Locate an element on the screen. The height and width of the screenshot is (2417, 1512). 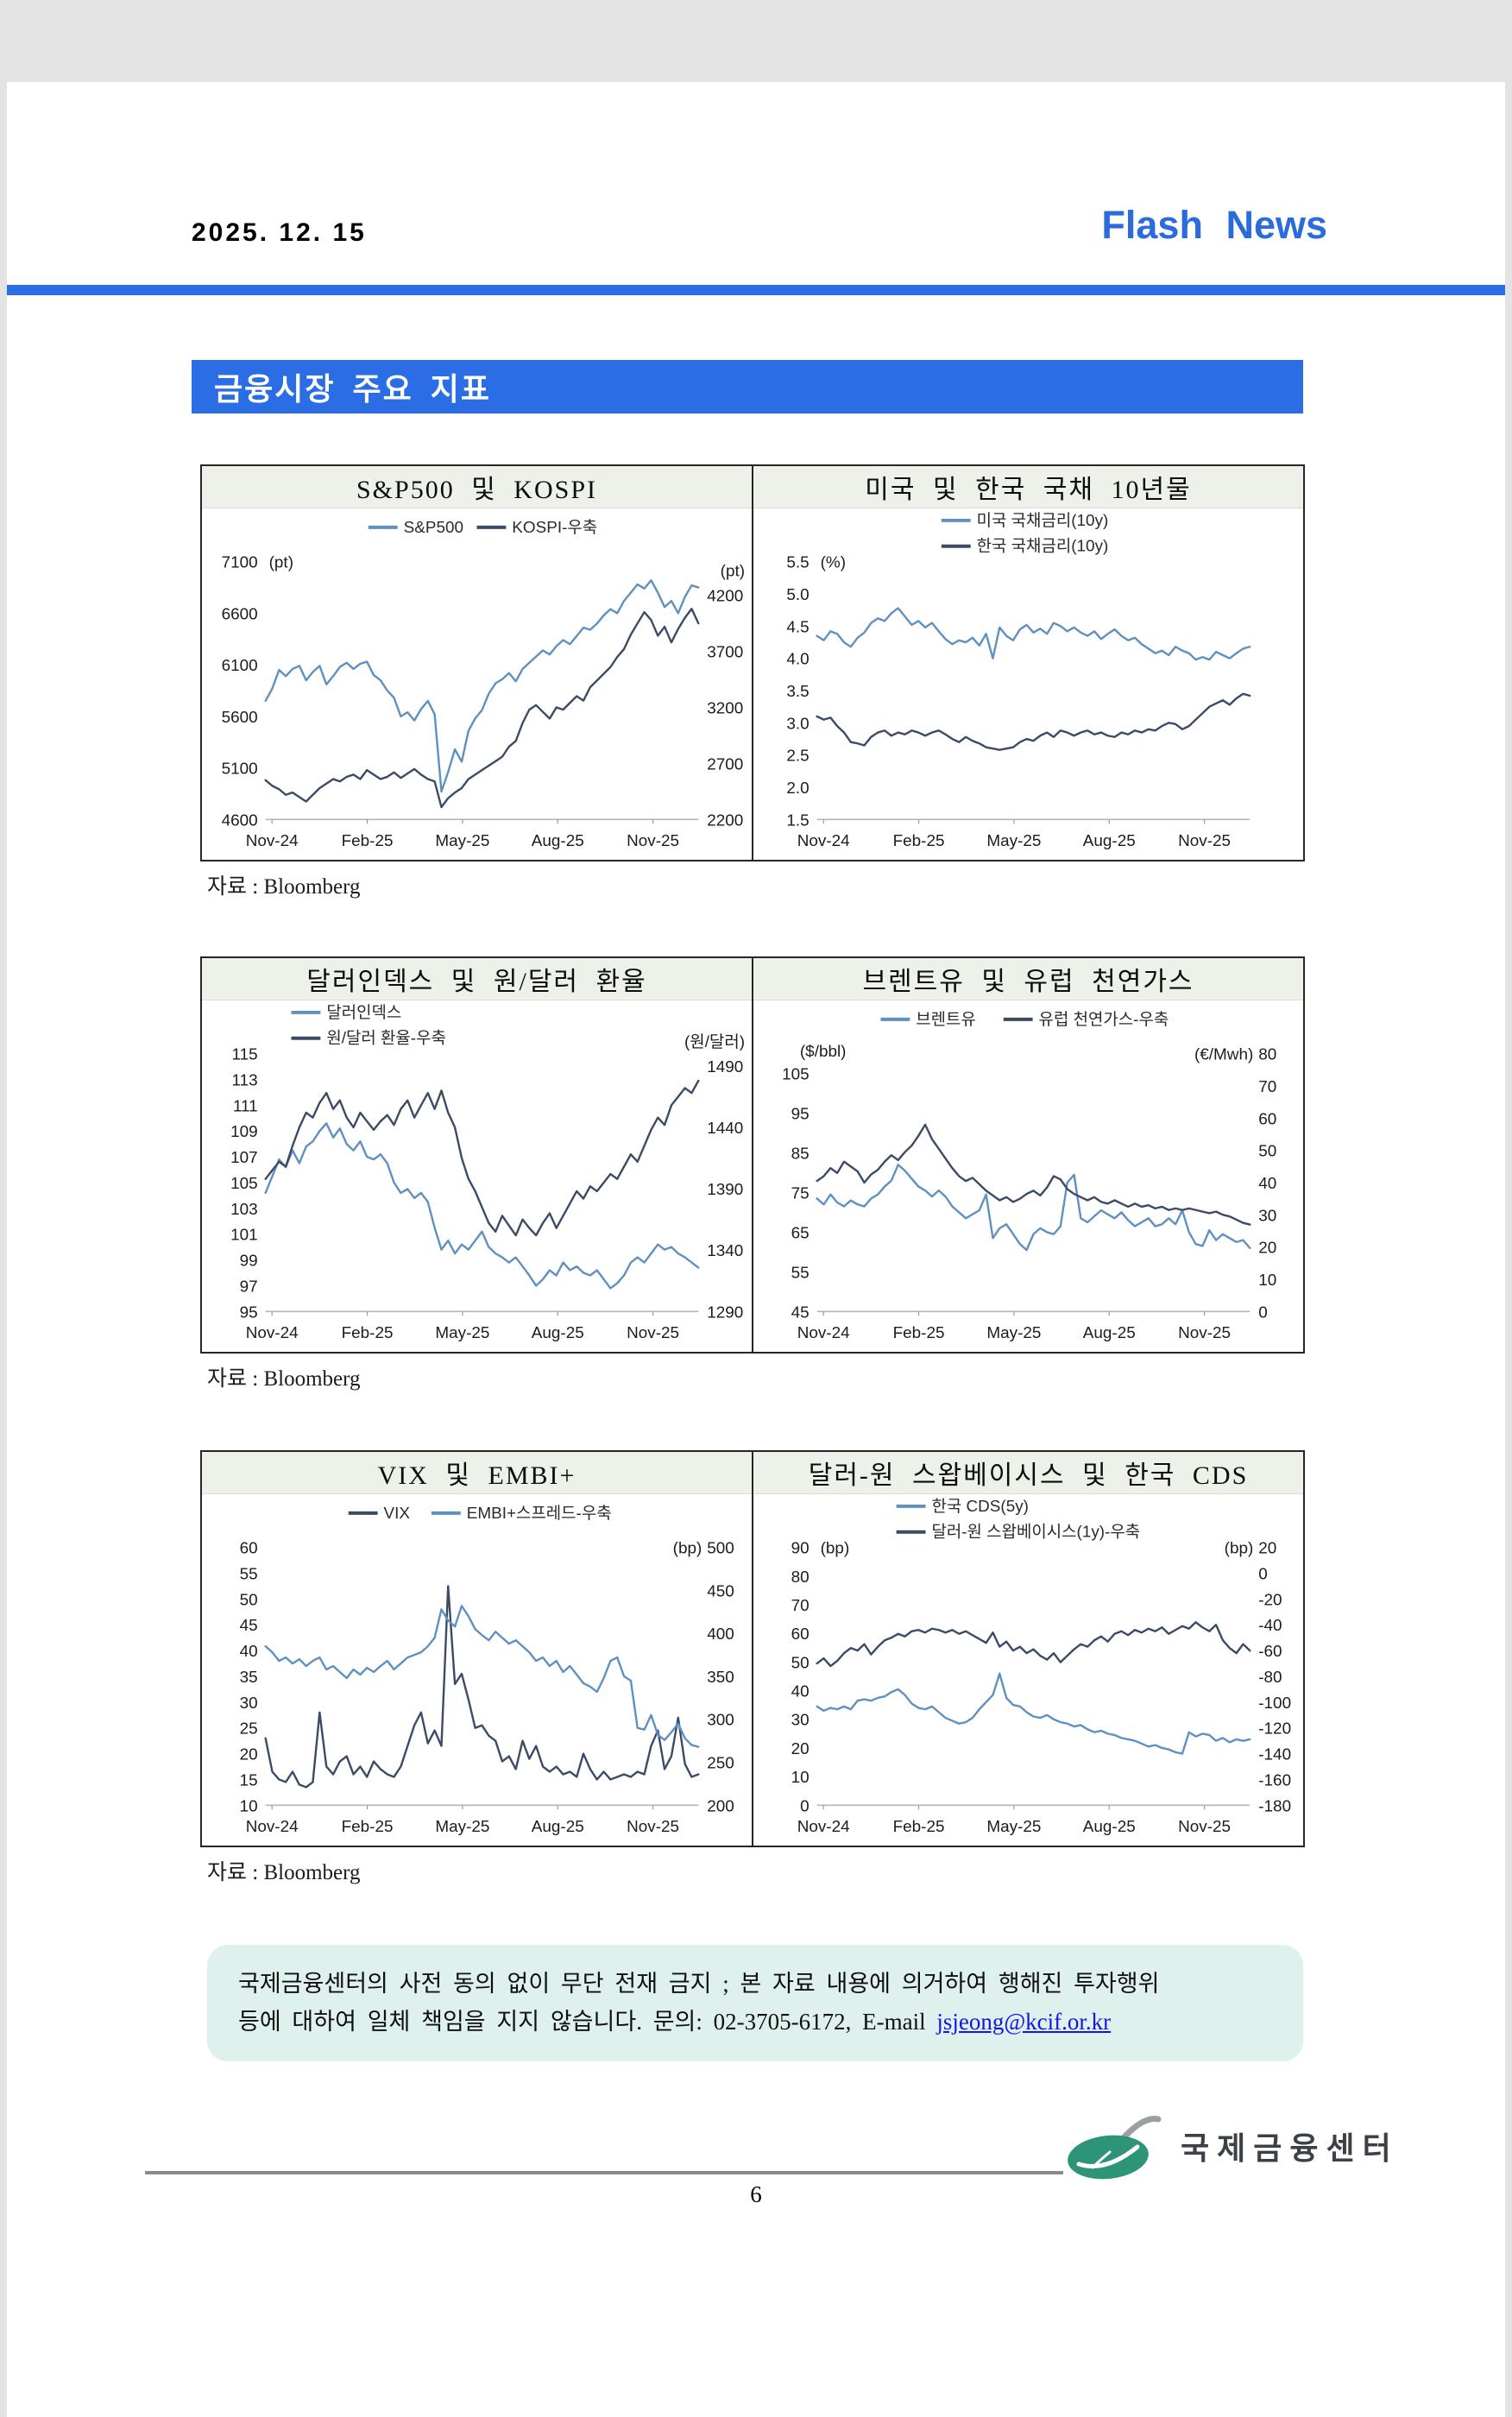
y-tick-label-left: 90 is located at coordinates (801, 1549).